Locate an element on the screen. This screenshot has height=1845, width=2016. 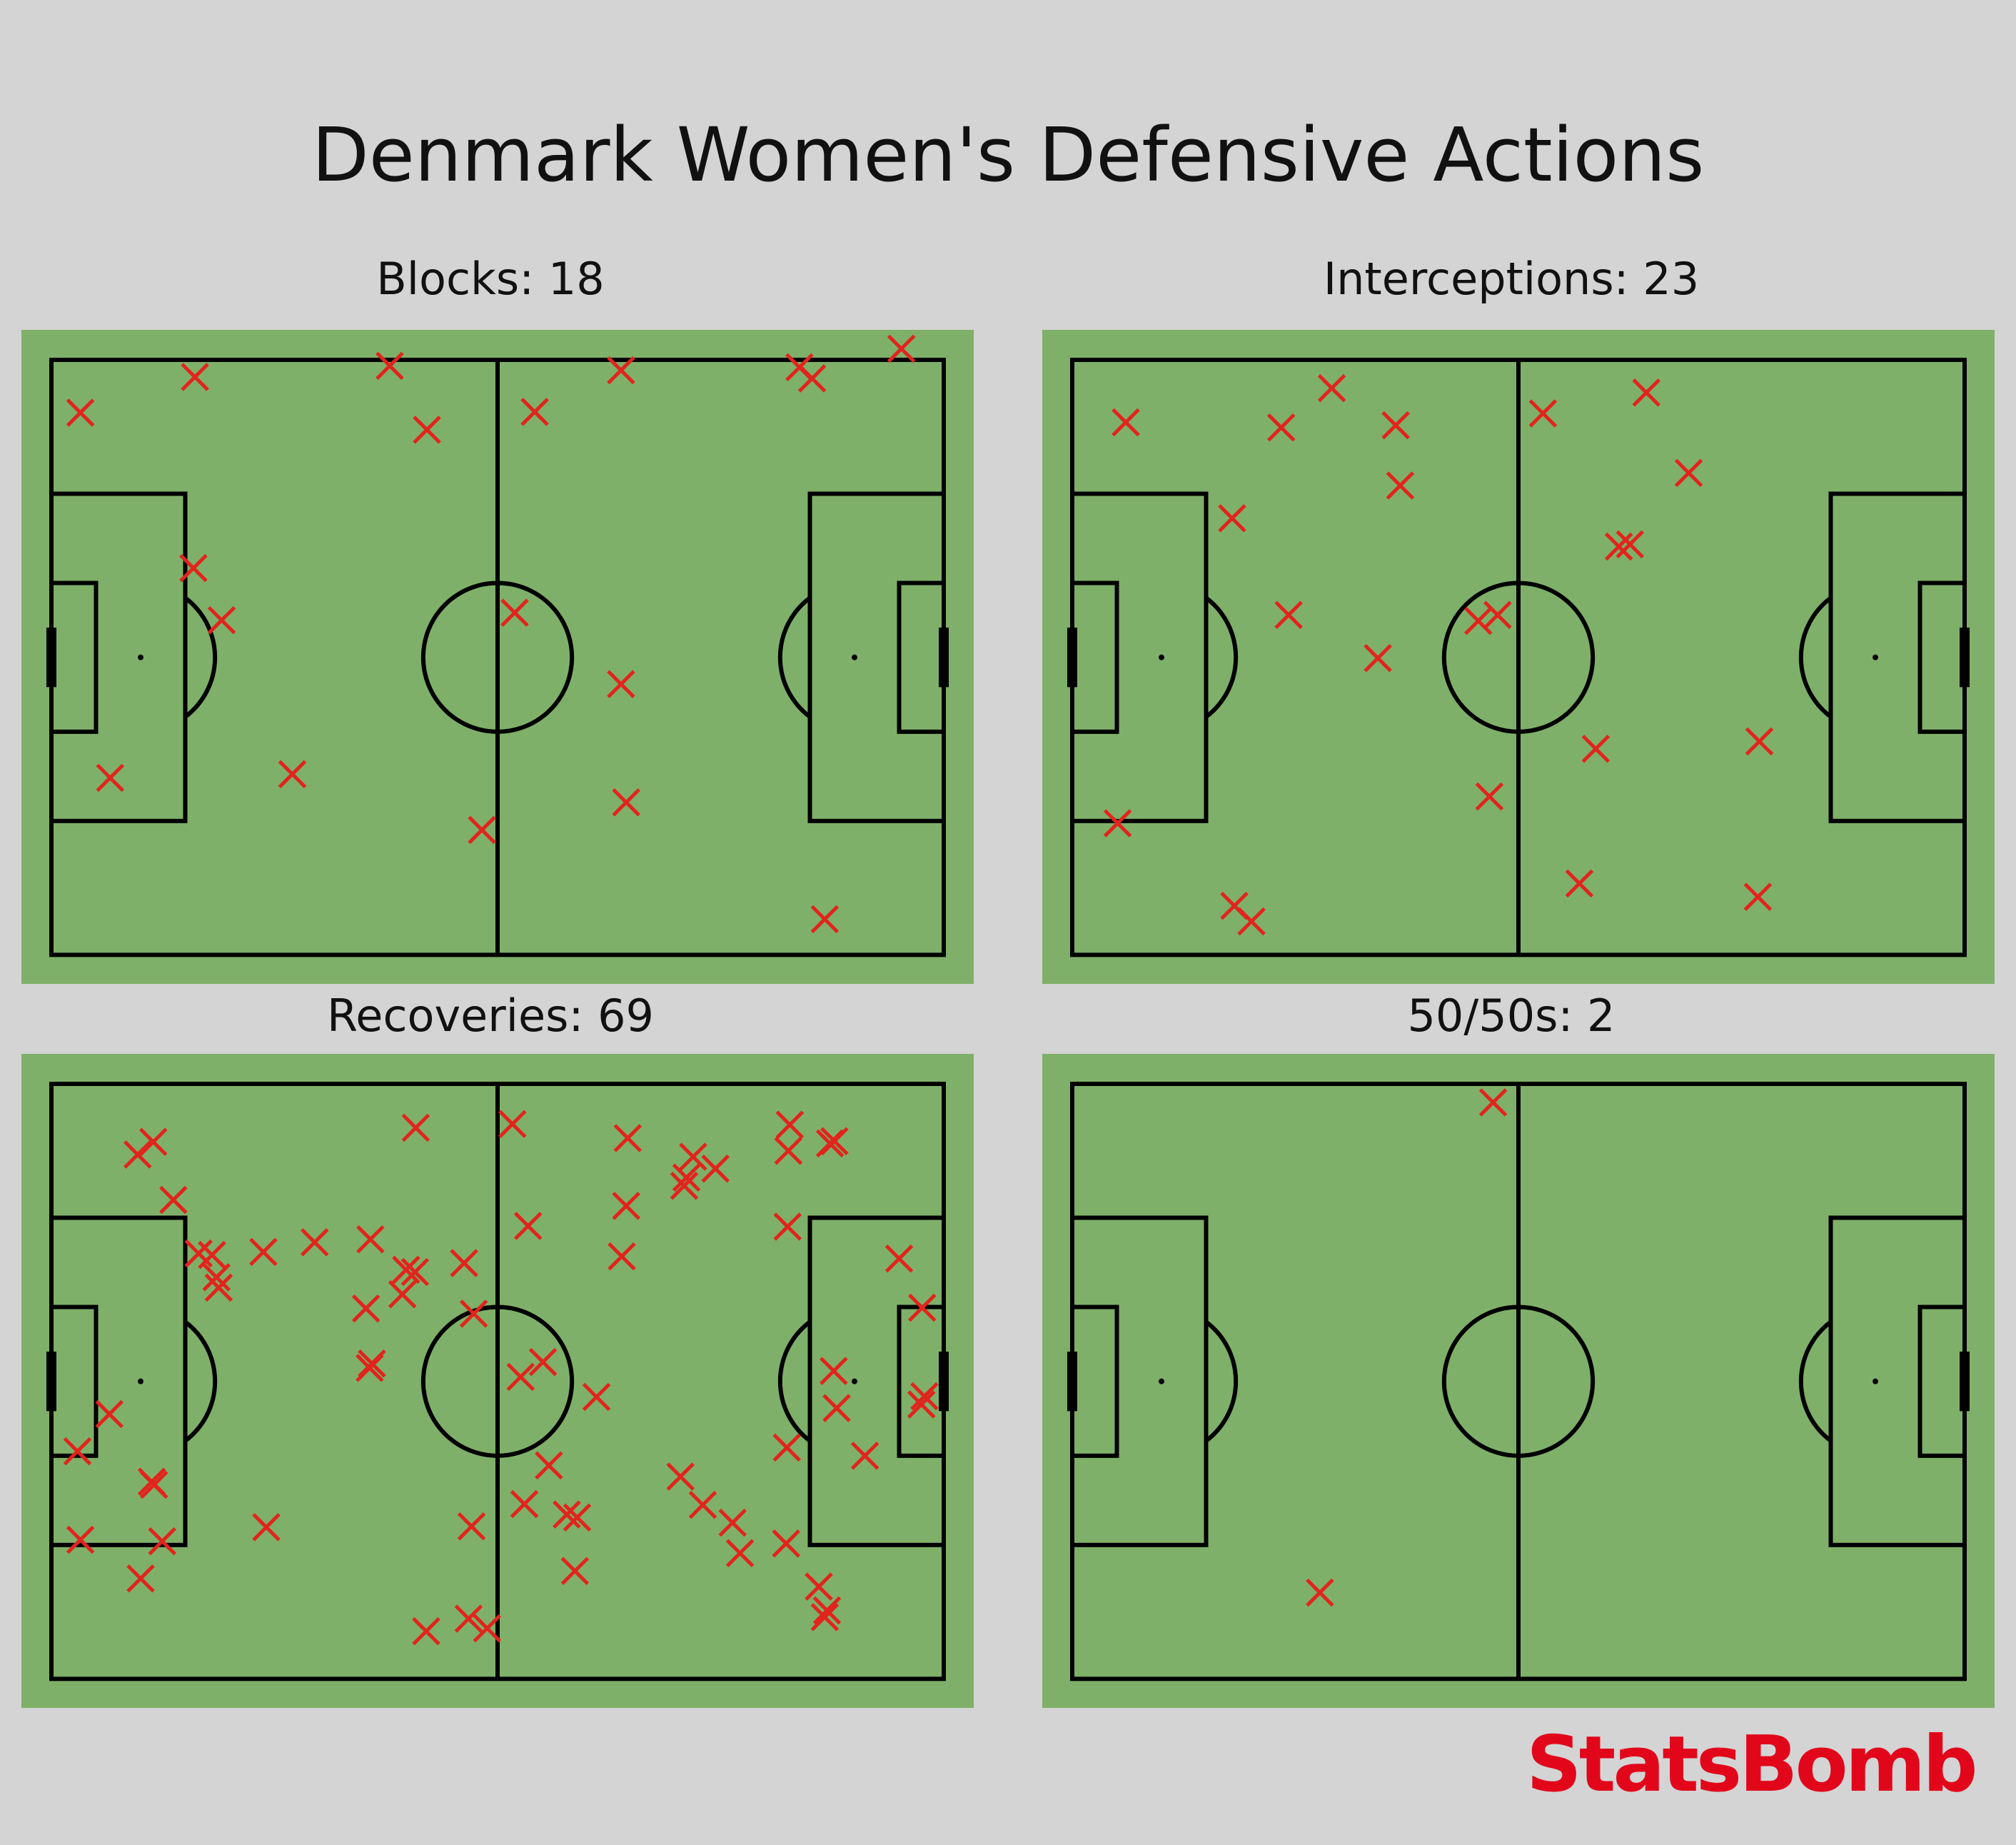
chart-title: Denmark Women's Defensive Actions is located at coordinates (1008, 154).